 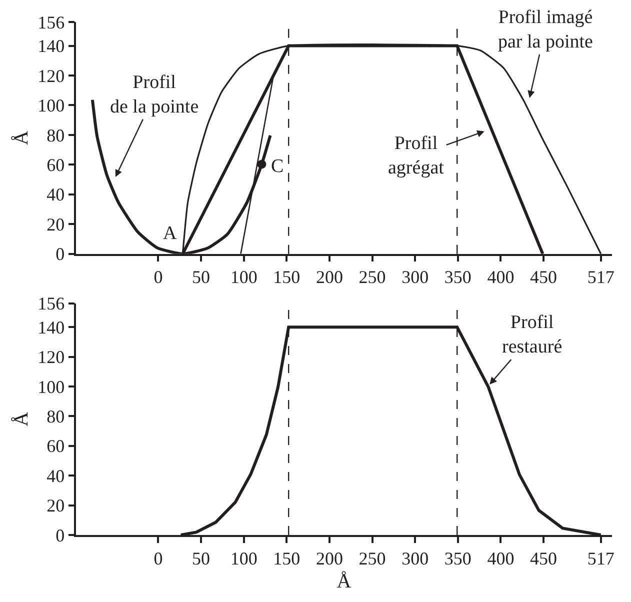 I want to click on x-axis-title: Å, so click(x=344, y=581).